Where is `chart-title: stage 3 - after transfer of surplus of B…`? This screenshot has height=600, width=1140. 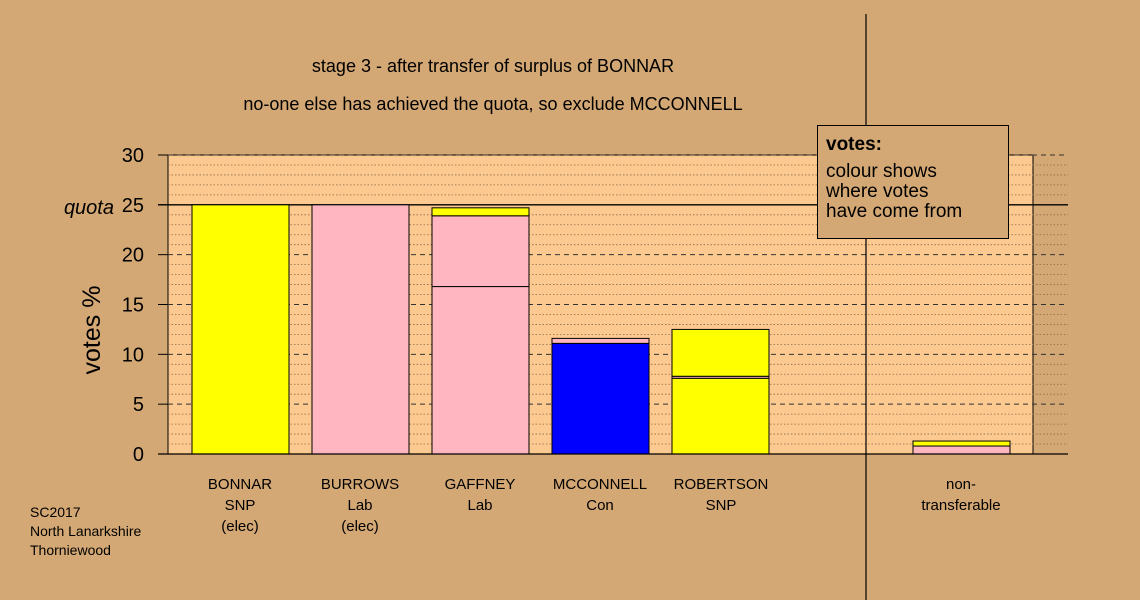 chart-title: stage 3 - after transfer of surplus of B… is located at coordinates (493, 66).